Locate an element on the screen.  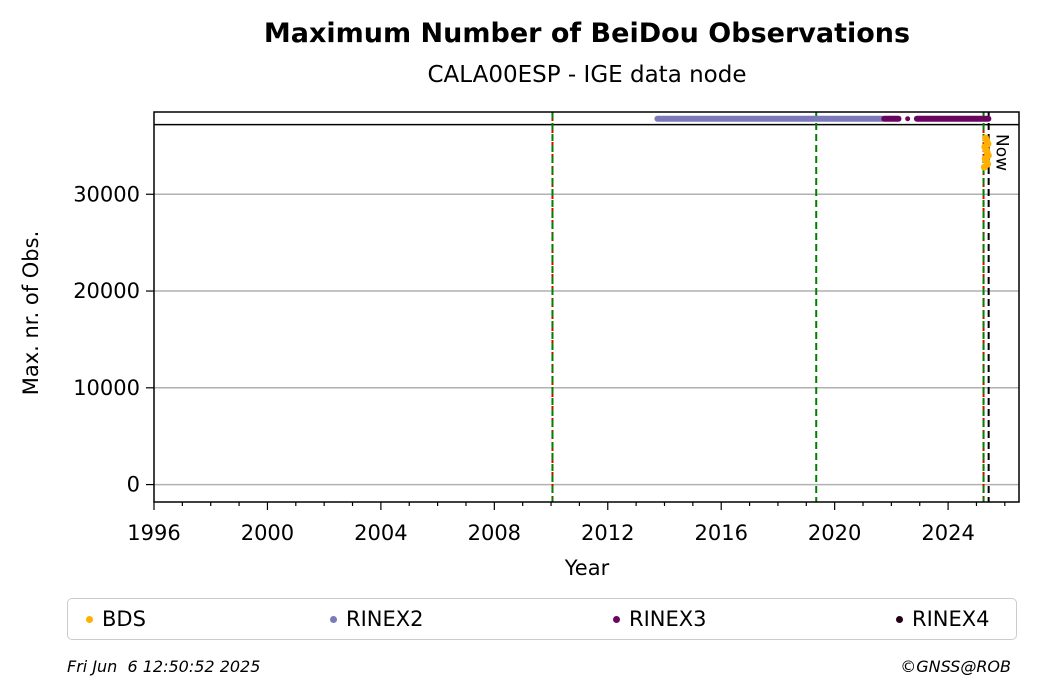
legend-label-bds: BDS is located at coordinates (124, 619).